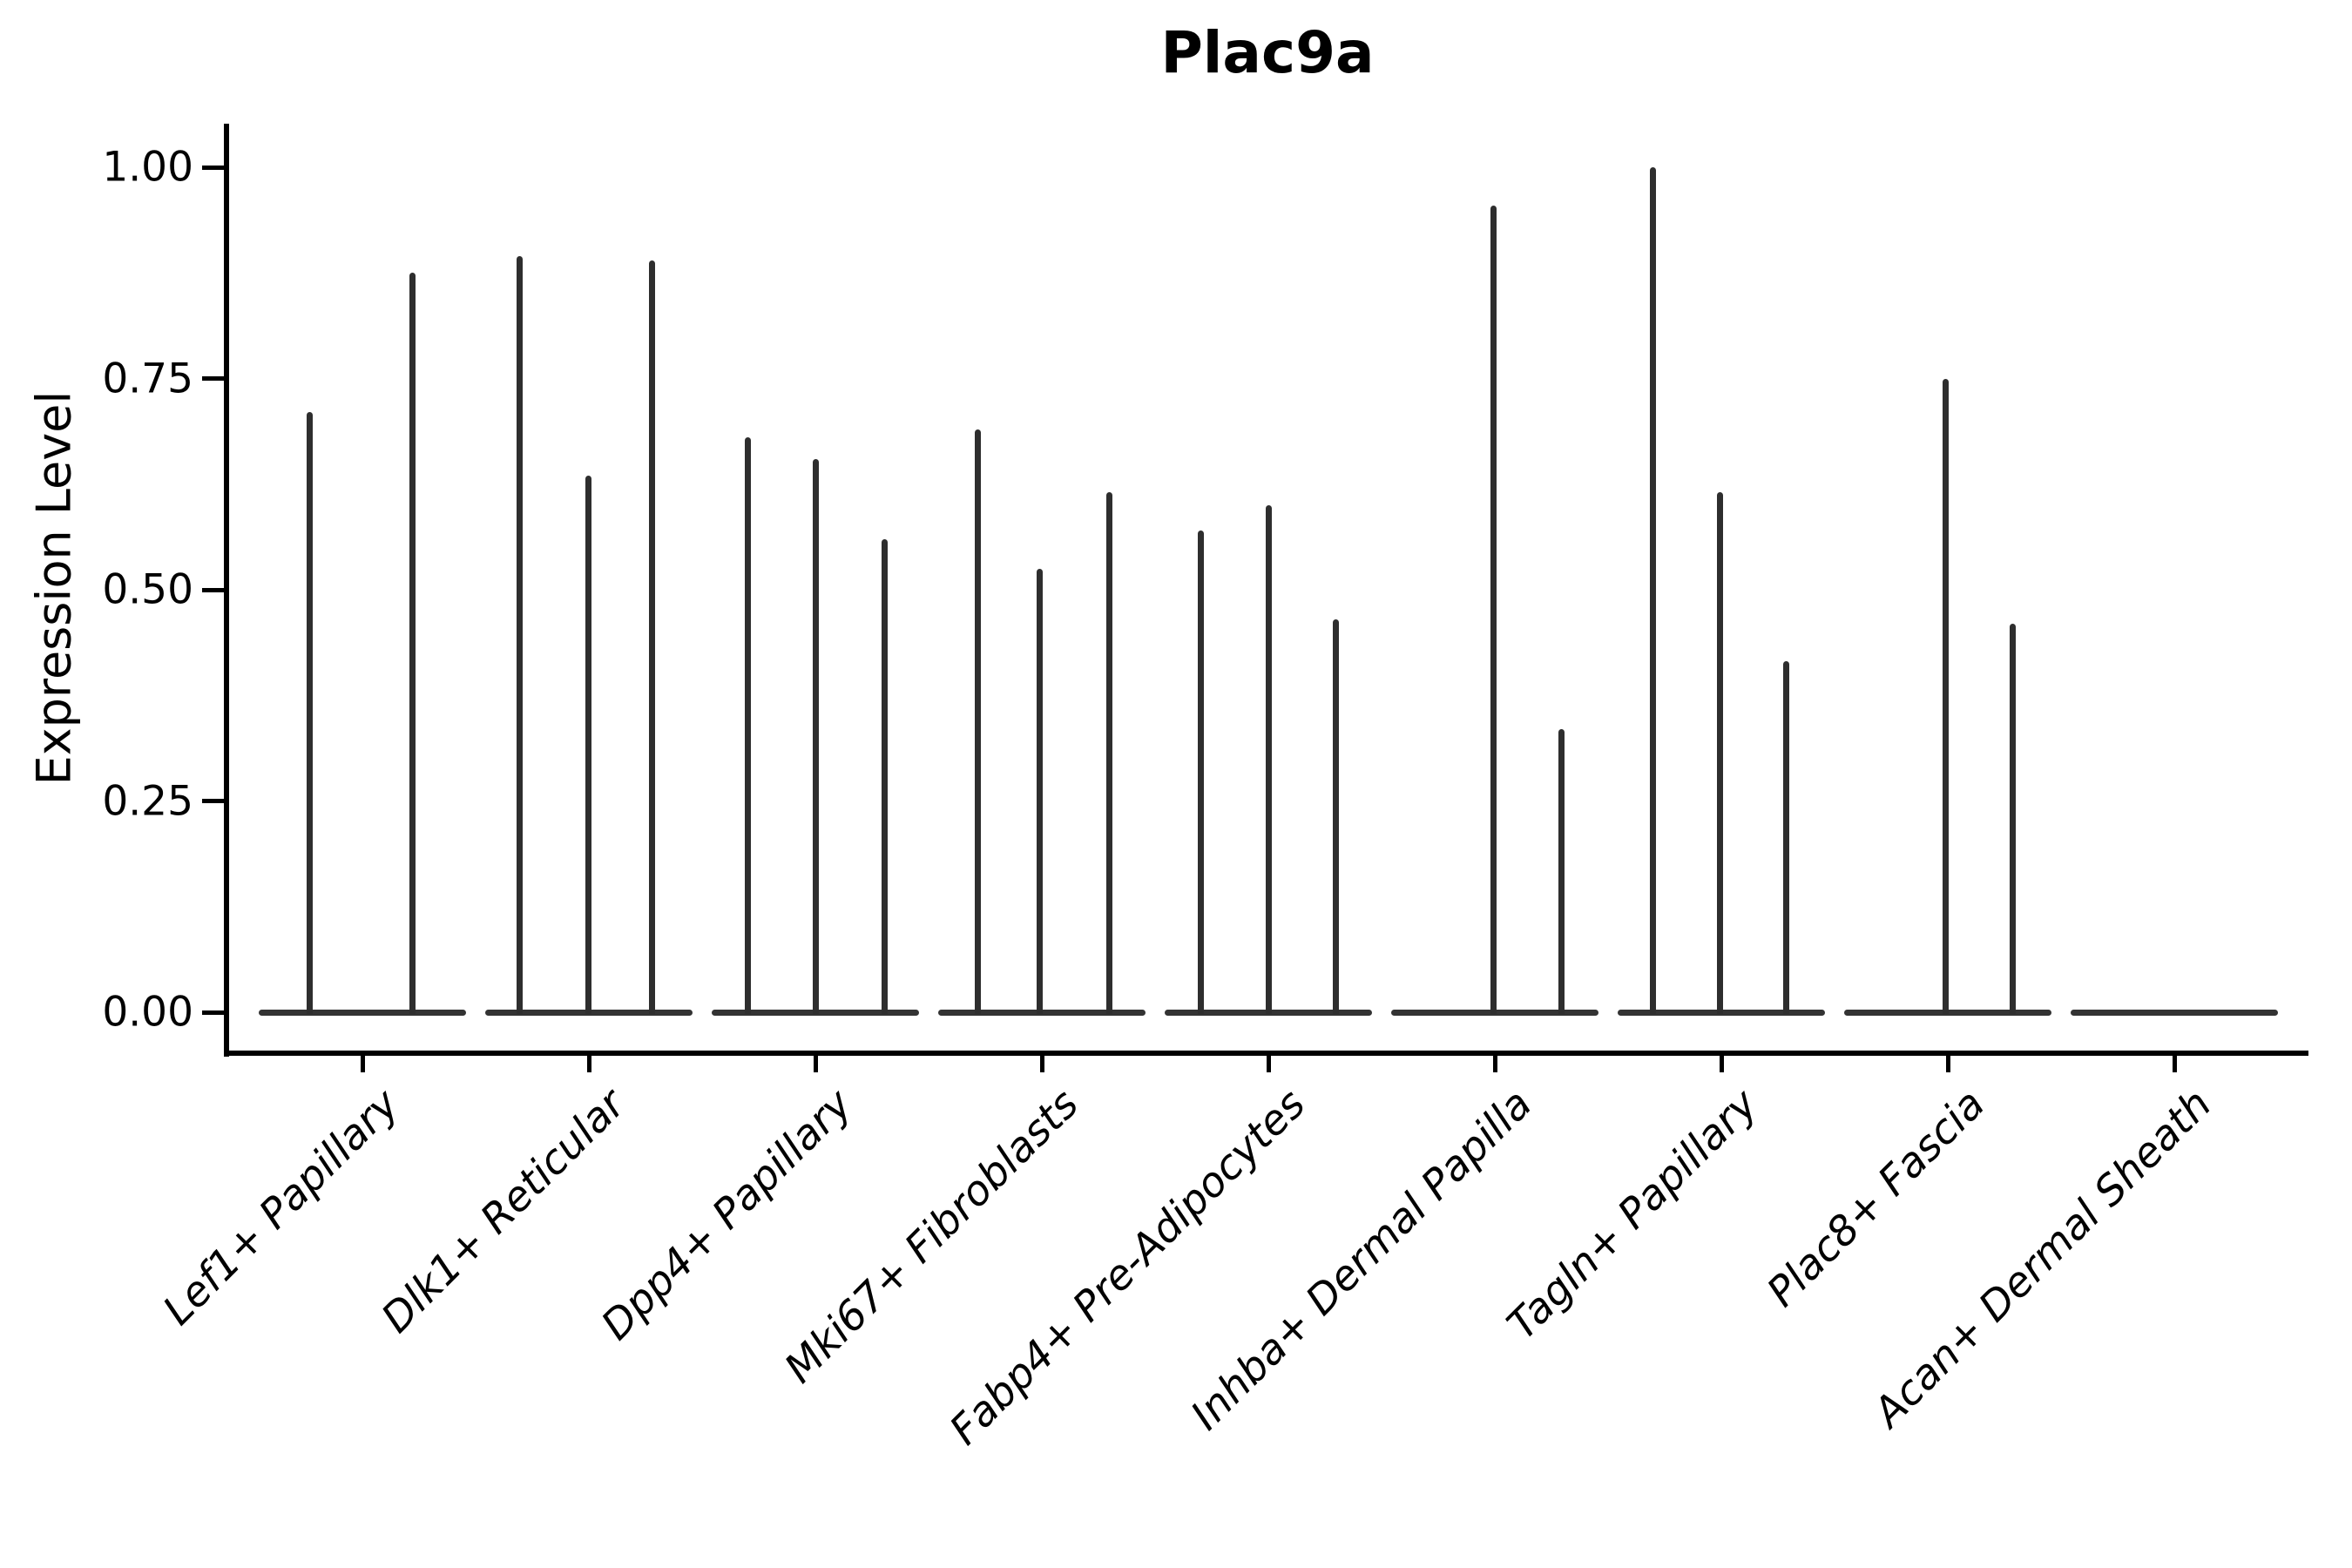 This screenshot has height=1568, width=2352. I want to click on y-tick-label: 0.25, so click(147, 801).